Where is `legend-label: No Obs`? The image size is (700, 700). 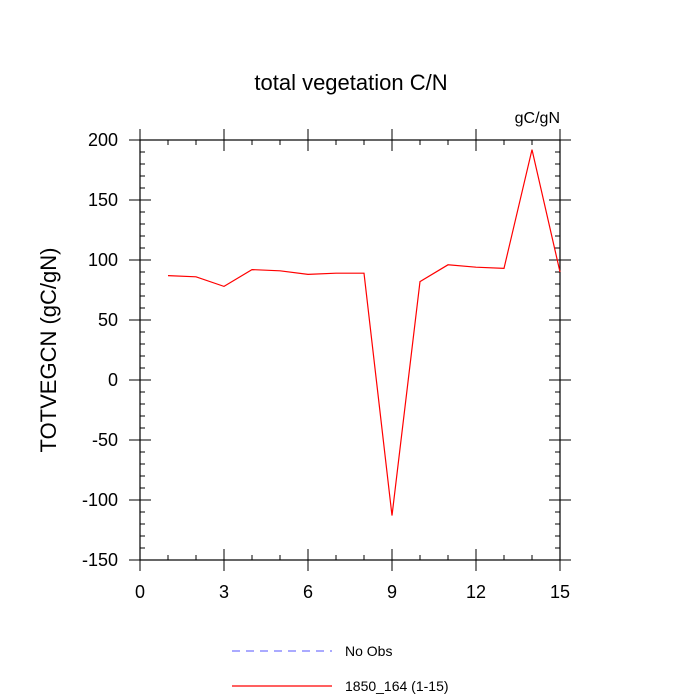 legend-label: No Obs is located at coordinates (368, 651).